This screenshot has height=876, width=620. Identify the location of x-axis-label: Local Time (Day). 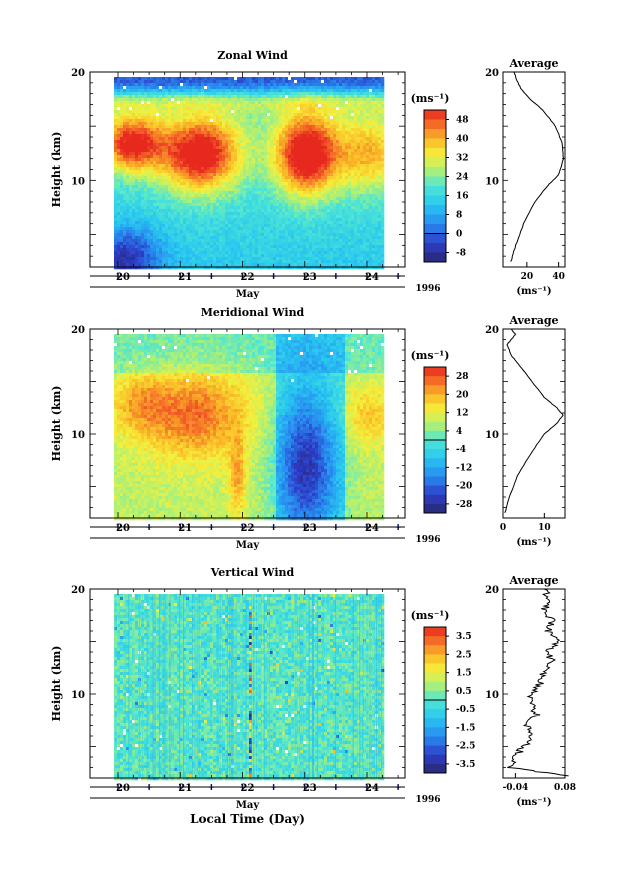
(247, 819).